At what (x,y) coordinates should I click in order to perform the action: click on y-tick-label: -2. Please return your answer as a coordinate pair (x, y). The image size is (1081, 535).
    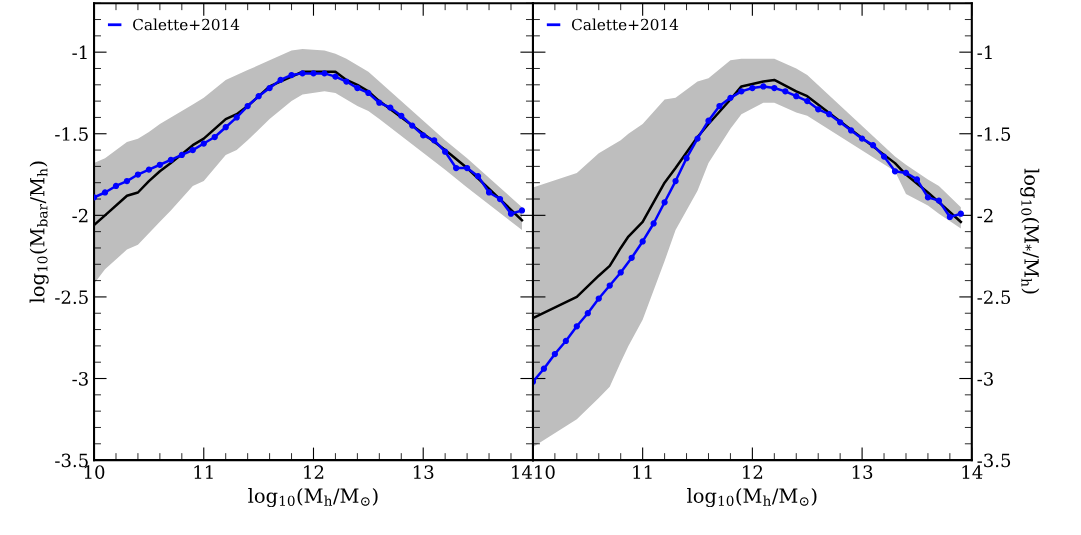
    Looking at the image, I should click on (80, 215).